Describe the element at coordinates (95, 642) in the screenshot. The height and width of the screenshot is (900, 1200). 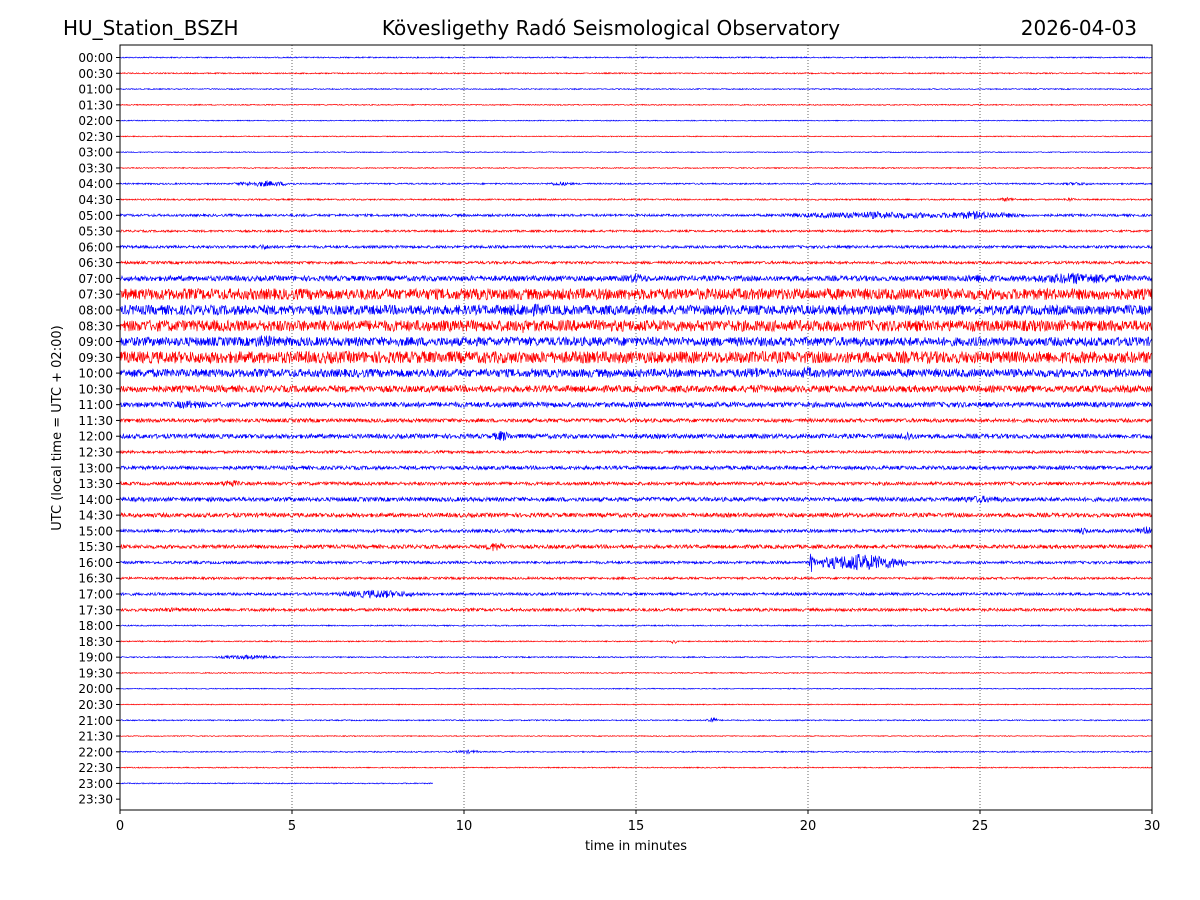
I see `y-tick-label: 18:30` at that location.